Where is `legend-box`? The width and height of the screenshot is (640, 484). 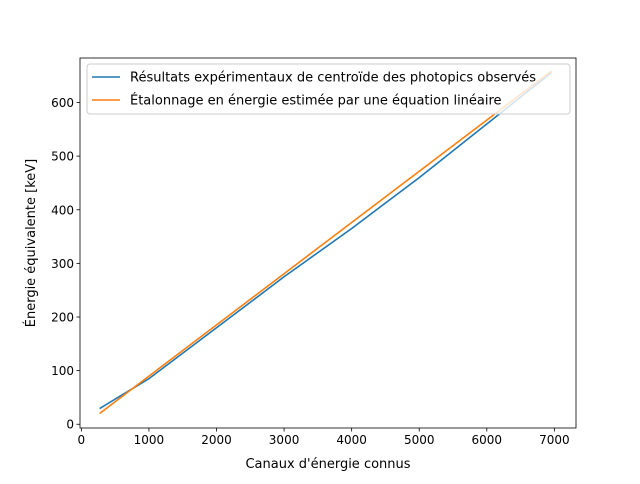 legend-box is located at coordinates (328, 89).